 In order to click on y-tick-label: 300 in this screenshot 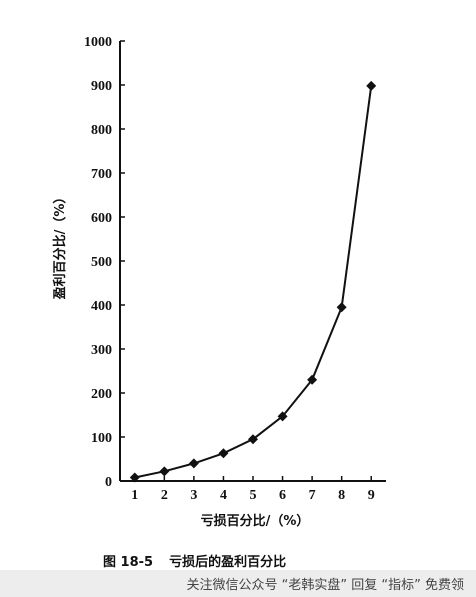, I will do `click(101, 350)`.